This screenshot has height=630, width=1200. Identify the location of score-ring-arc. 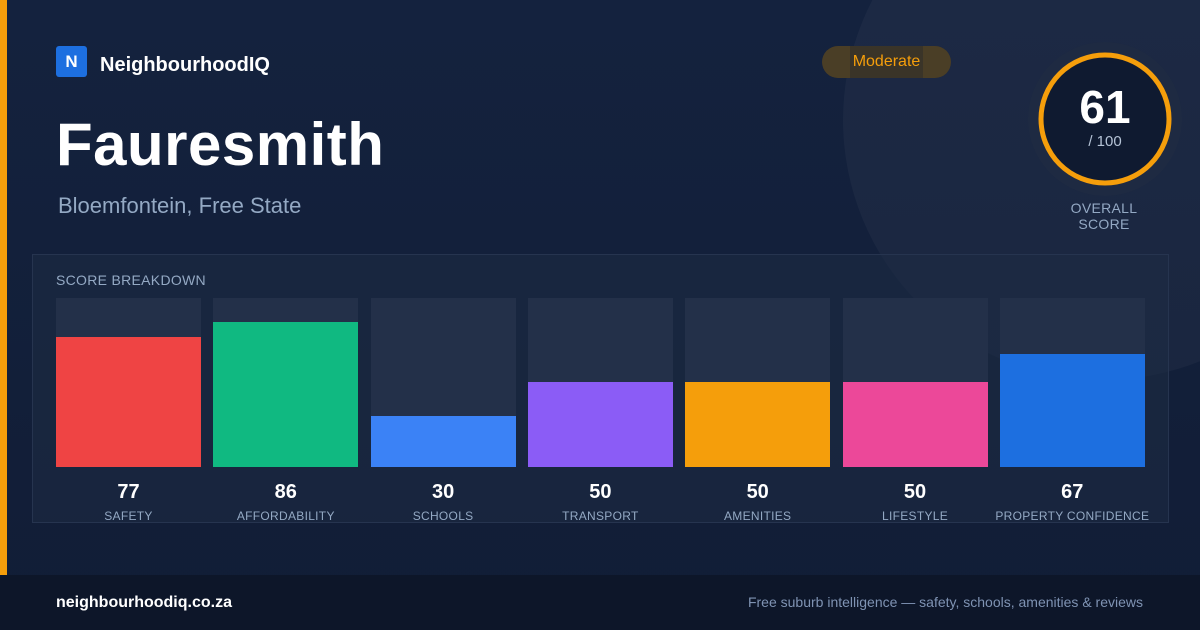
(1105, 119).